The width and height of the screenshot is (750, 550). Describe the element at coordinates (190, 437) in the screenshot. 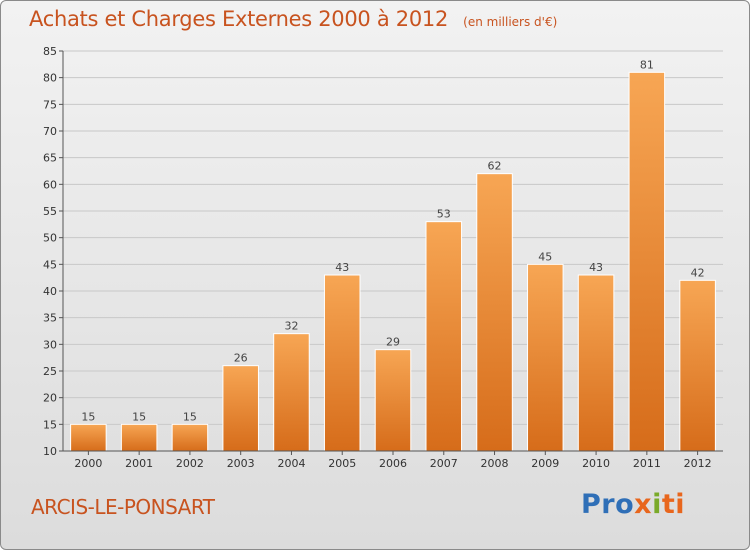

I see `bar-2002` at that location.